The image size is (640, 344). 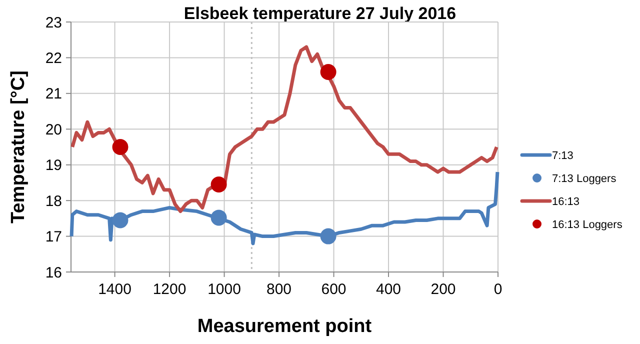 What do you see at coordinates (284, 326) in the screenshot?
I see `x-axis-title: Measurement point` at bounding box center [284, 326].